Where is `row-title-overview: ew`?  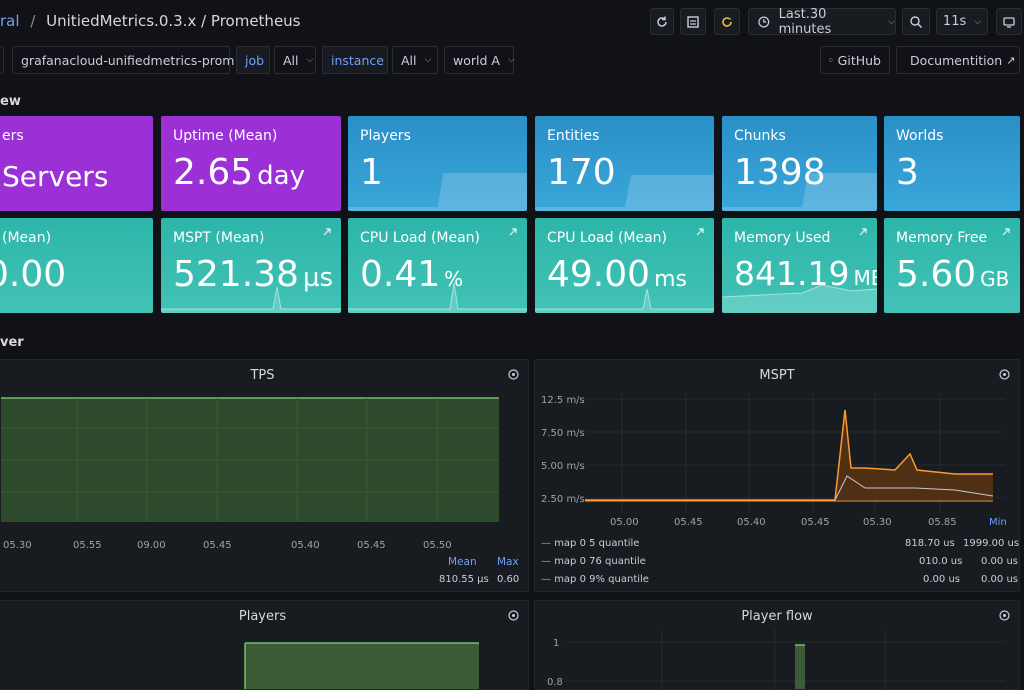 row-title-overview: ew is located at coordinates (10, 101).